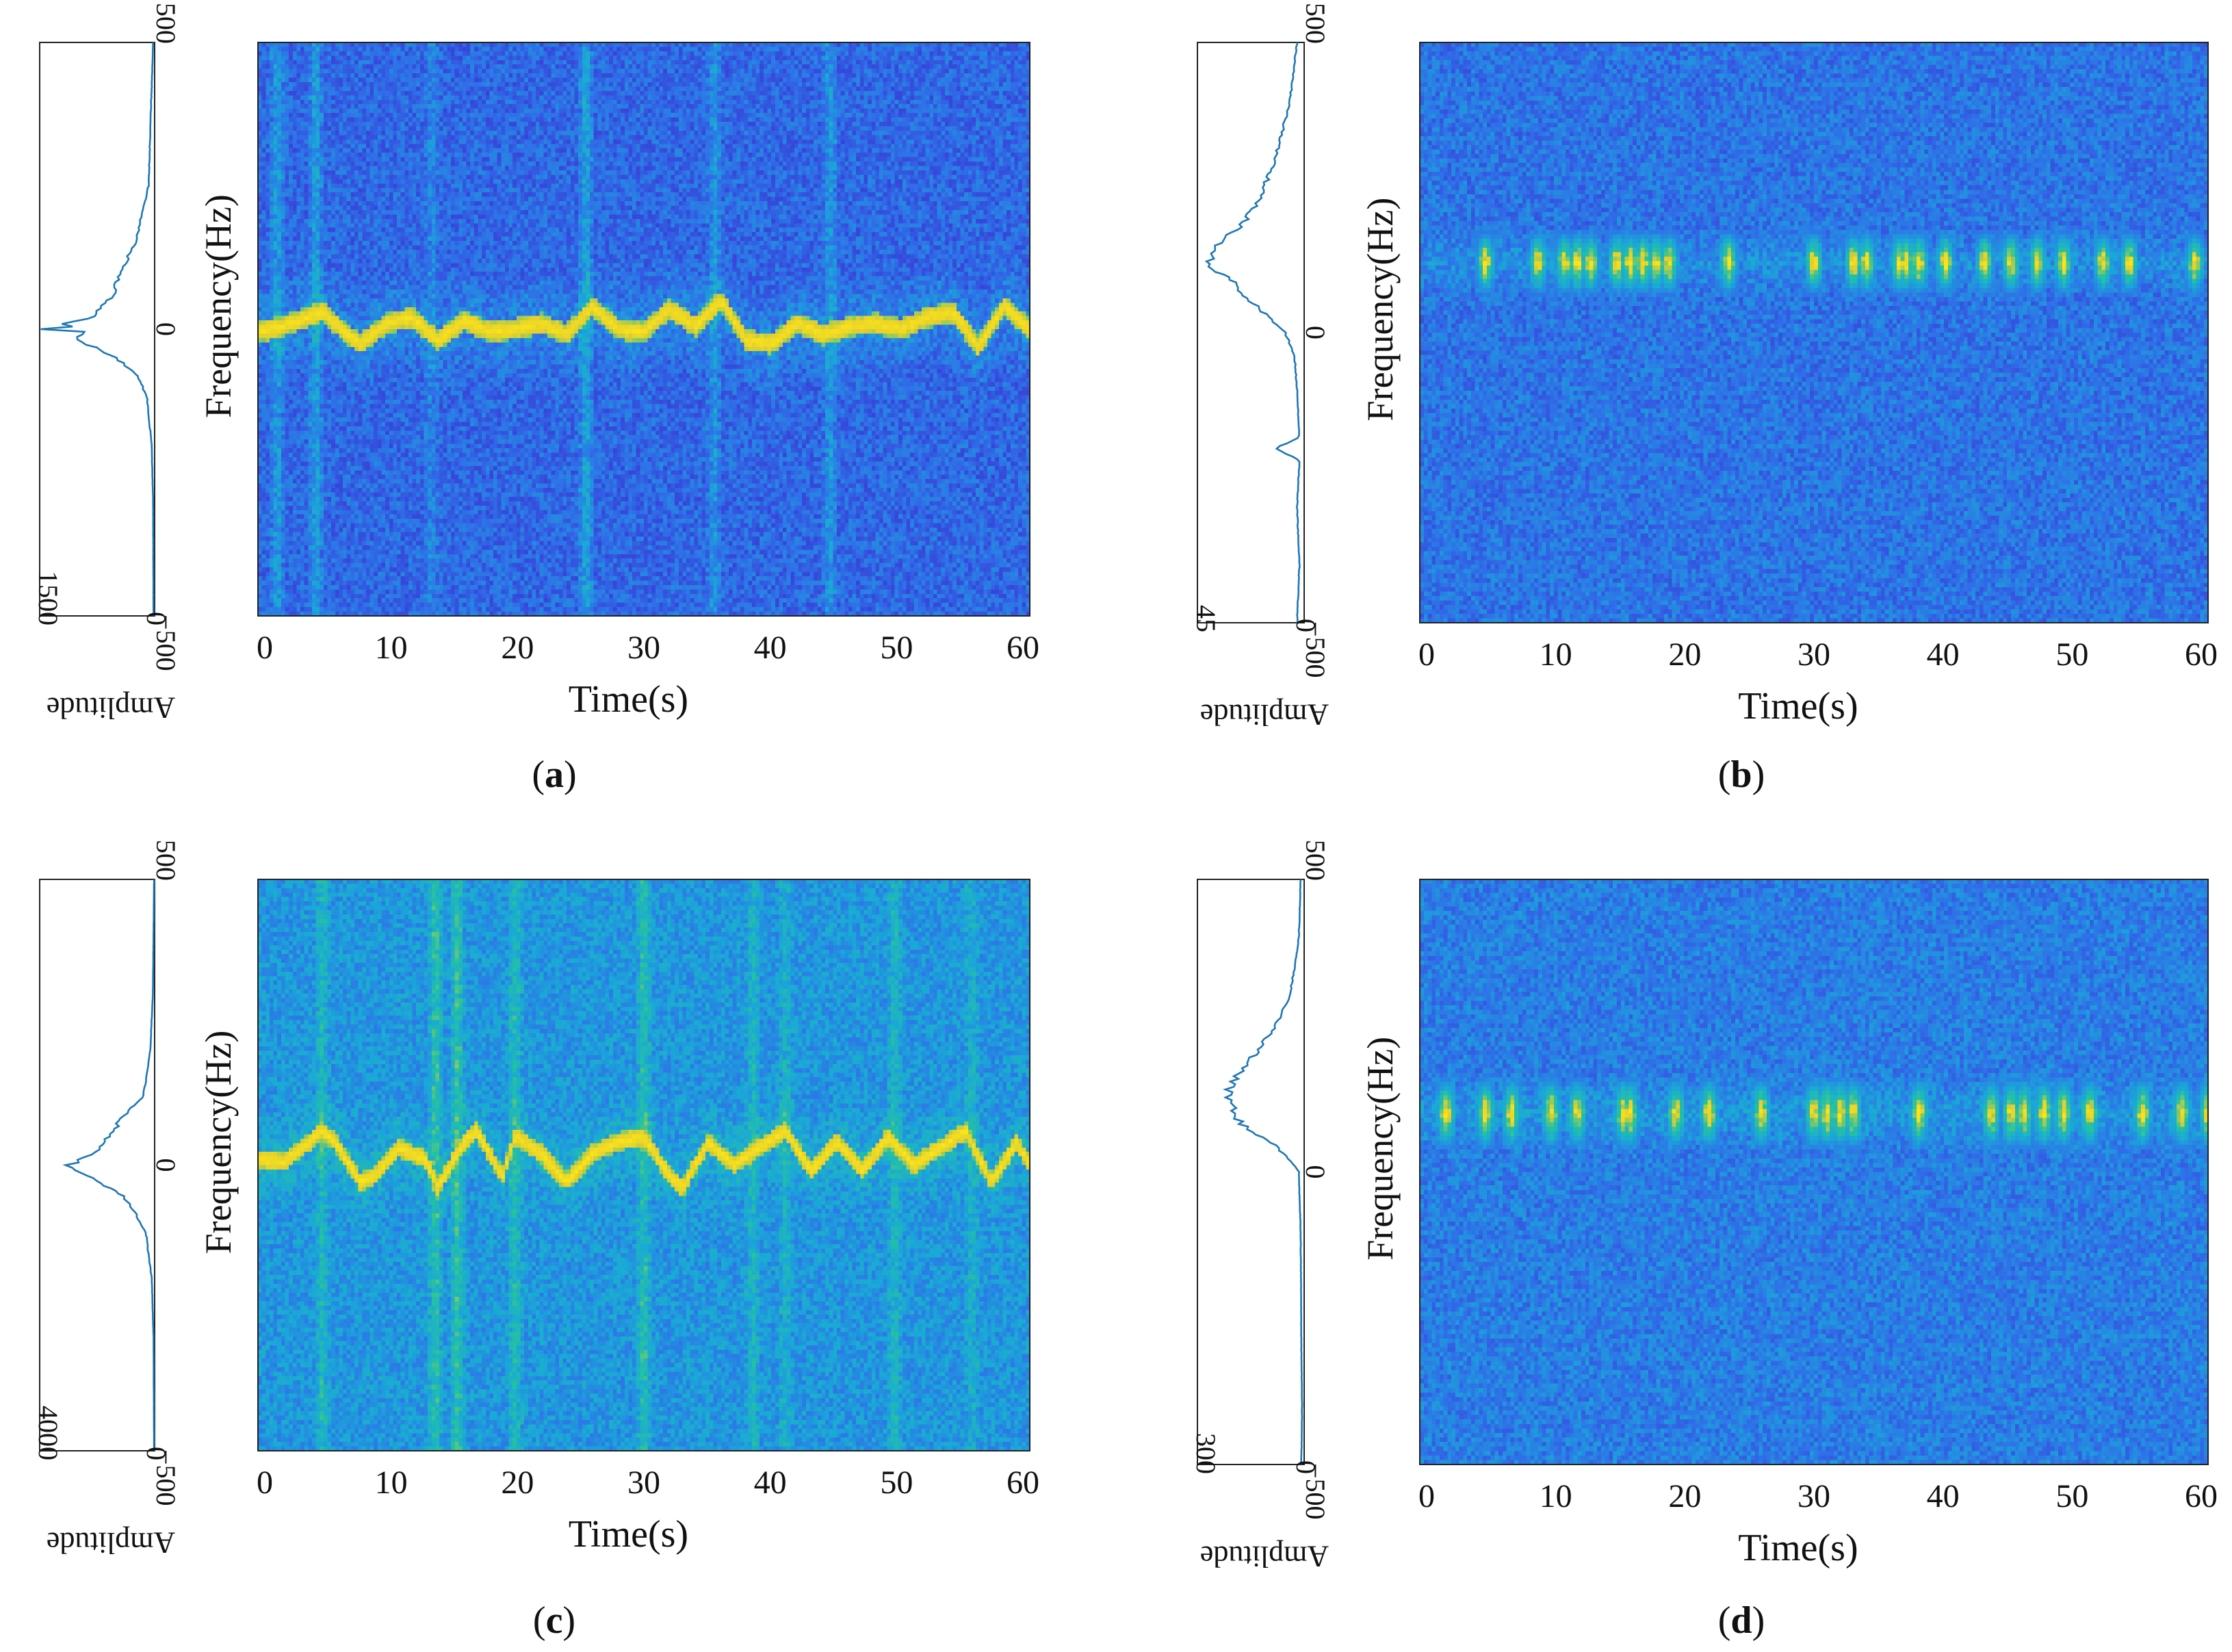 The width and height of the screenshot is (2232, 1652). I want to click on amplitude-axis-label-a: Amplitude, so click(111, 708).